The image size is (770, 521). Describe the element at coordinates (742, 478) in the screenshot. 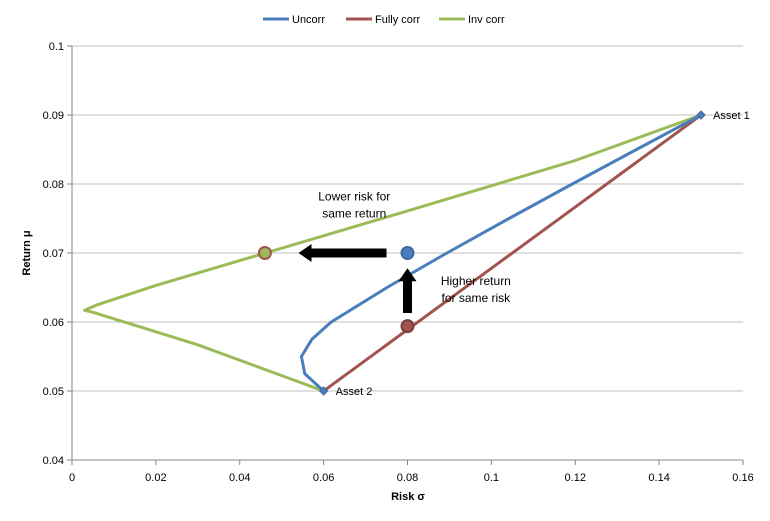

I see `x-tick-label: 0.16` at that location.